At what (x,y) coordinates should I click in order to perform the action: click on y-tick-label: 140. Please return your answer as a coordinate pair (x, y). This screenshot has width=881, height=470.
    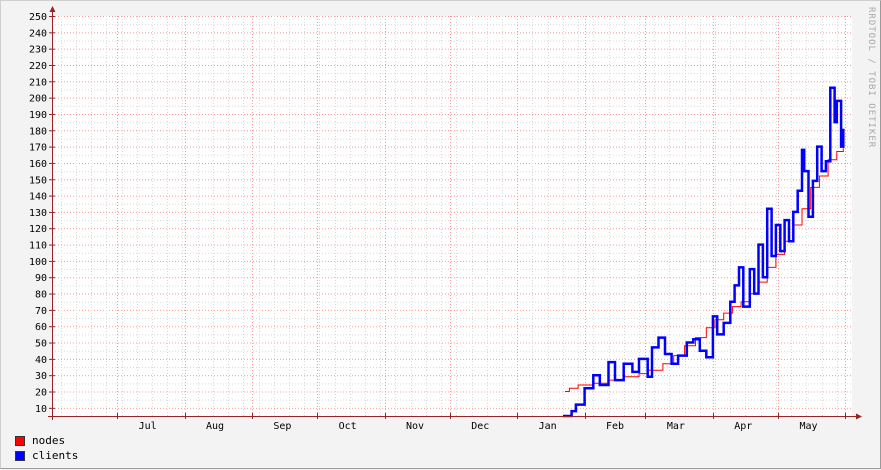
    Looking at the image, I should click on (38, 197).